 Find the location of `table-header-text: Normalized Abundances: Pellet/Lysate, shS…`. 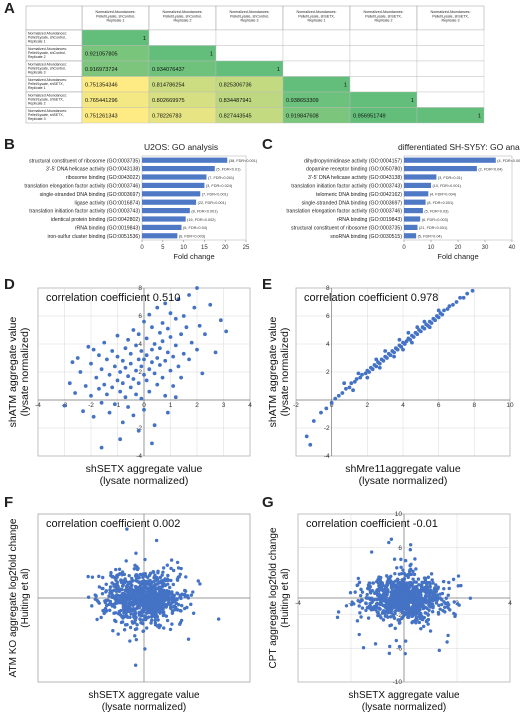

table-header-text: Normalized Abundances: Pellet/Lysate, shS… is located at coordinates (317, 16).